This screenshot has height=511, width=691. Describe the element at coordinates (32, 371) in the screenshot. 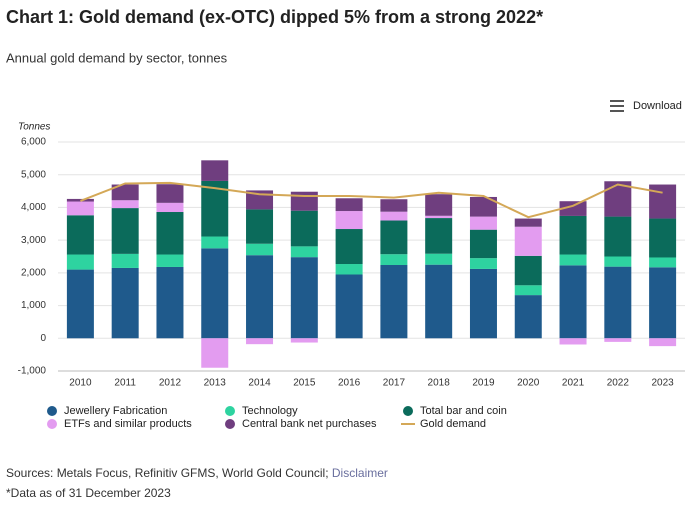

I see `y-tick-label: -1,000` at that location.